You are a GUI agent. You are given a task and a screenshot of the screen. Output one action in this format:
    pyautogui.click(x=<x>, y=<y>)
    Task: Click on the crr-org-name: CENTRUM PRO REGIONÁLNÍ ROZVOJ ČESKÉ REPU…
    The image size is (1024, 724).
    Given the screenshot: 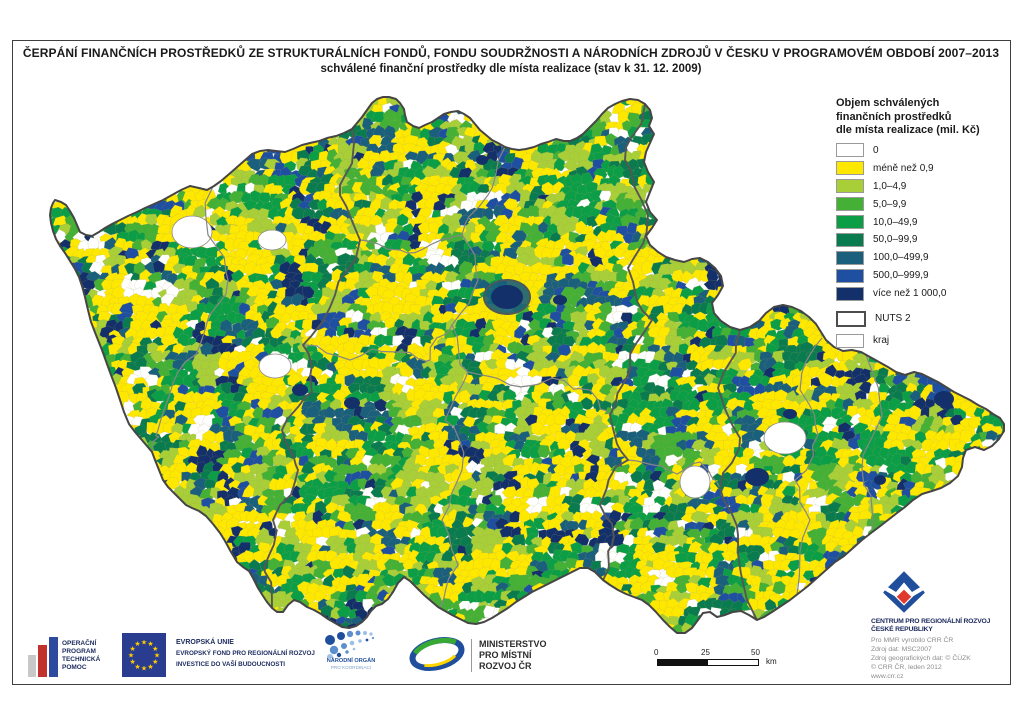 What is the action you would take?
    pyautogui.click(x=931, y=625)
    